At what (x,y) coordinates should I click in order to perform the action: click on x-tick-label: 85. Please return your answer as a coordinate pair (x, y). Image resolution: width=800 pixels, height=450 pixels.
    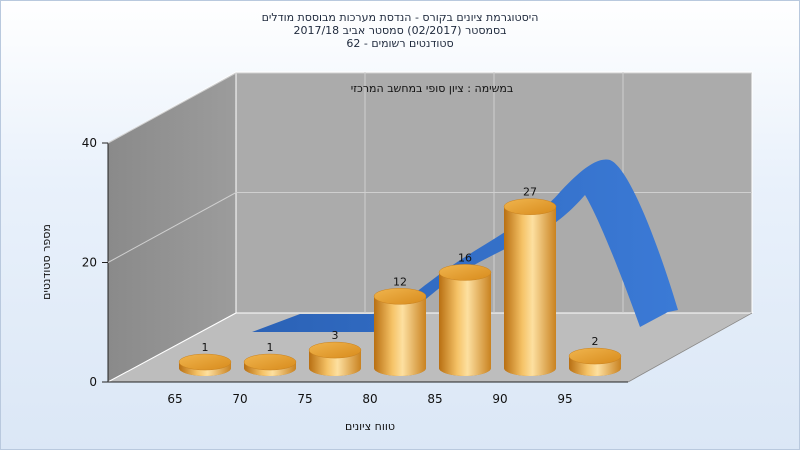
    Looking at the image, I should click on (434, 399).